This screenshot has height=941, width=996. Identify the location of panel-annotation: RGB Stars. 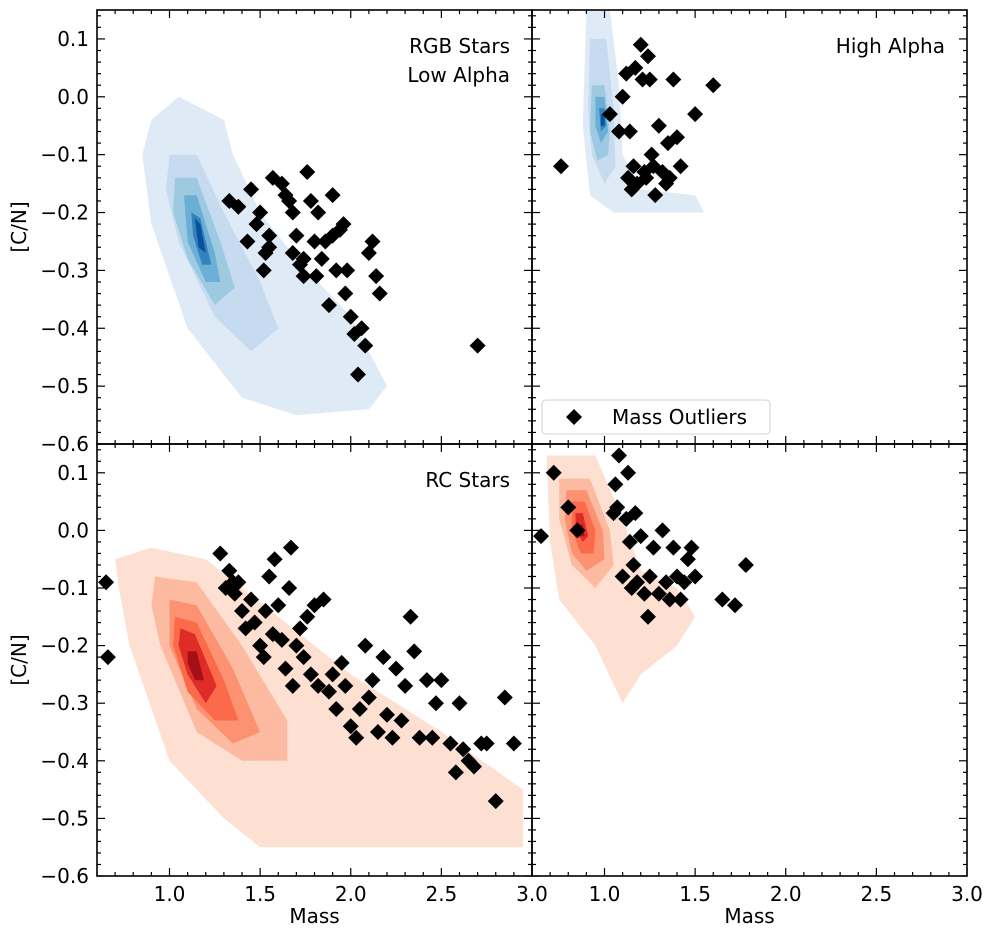
(459, 46).